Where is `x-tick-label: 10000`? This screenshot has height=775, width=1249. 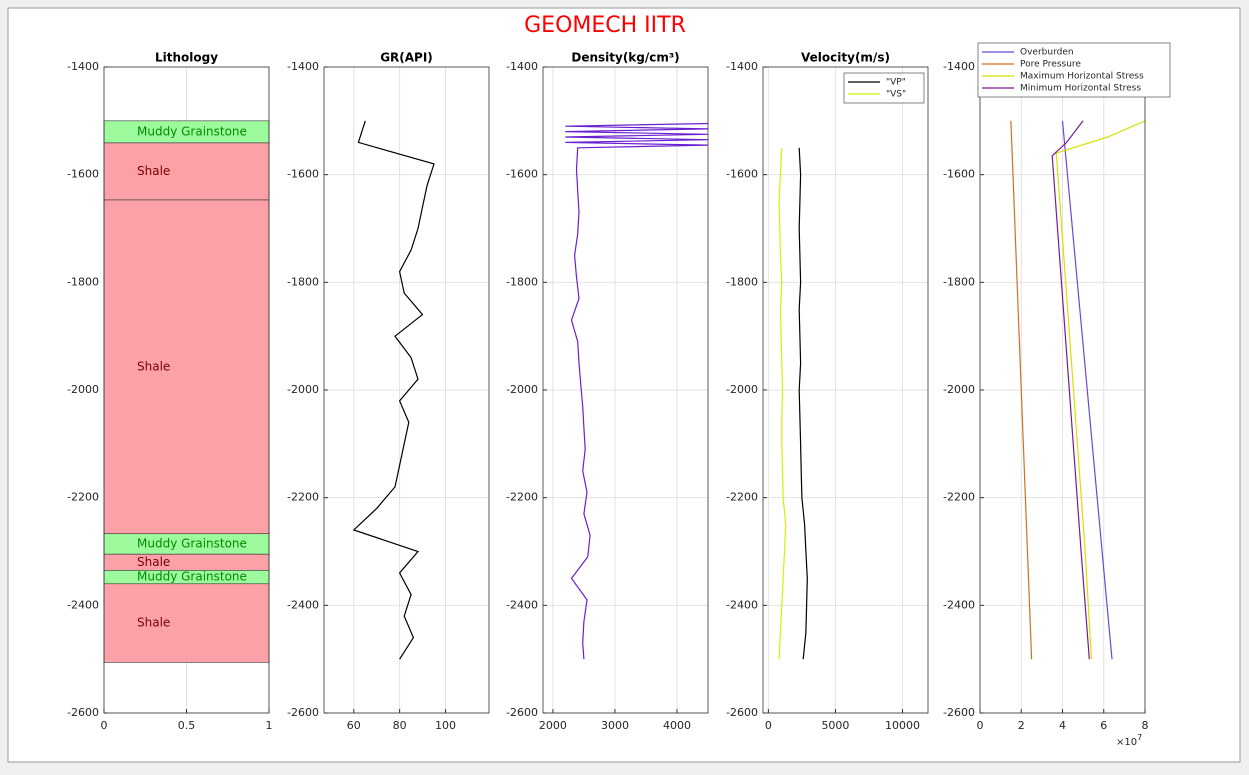 x-tick-label: 10000 is located at coordinates (902, 725).